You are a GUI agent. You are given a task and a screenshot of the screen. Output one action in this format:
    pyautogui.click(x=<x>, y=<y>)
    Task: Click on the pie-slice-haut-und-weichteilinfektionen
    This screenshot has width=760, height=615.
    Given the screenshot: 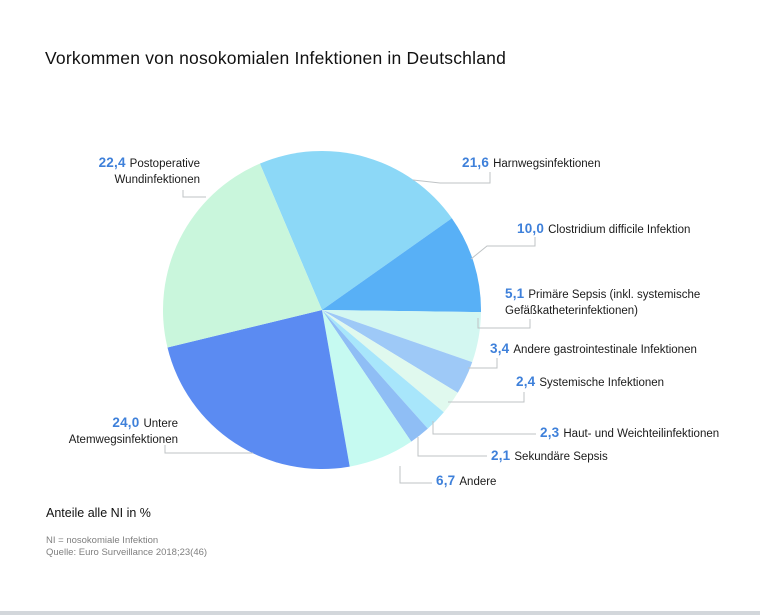 What is the action you would take?
    pyautogui.click(x=383, y=369)
    